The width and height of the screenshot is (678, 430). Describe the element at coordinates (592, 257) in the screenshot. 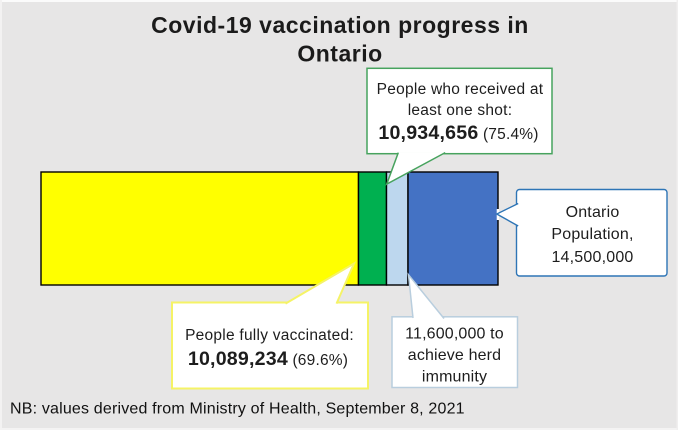

I see `svg-text: 14,500,000` at that location.